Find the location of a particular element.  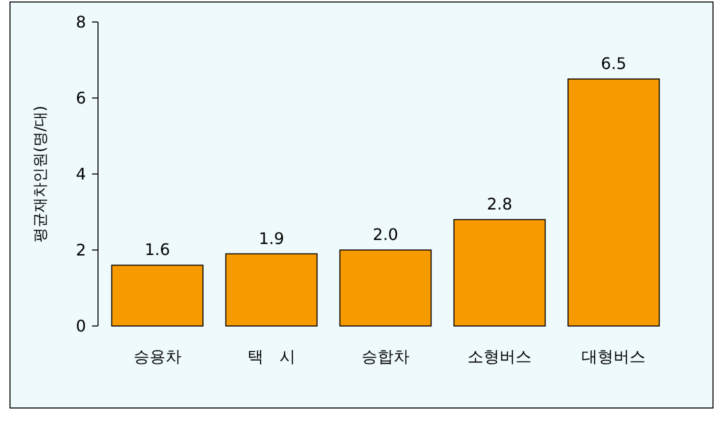

data-label: 1.9 is located at coordinates (271, 238).